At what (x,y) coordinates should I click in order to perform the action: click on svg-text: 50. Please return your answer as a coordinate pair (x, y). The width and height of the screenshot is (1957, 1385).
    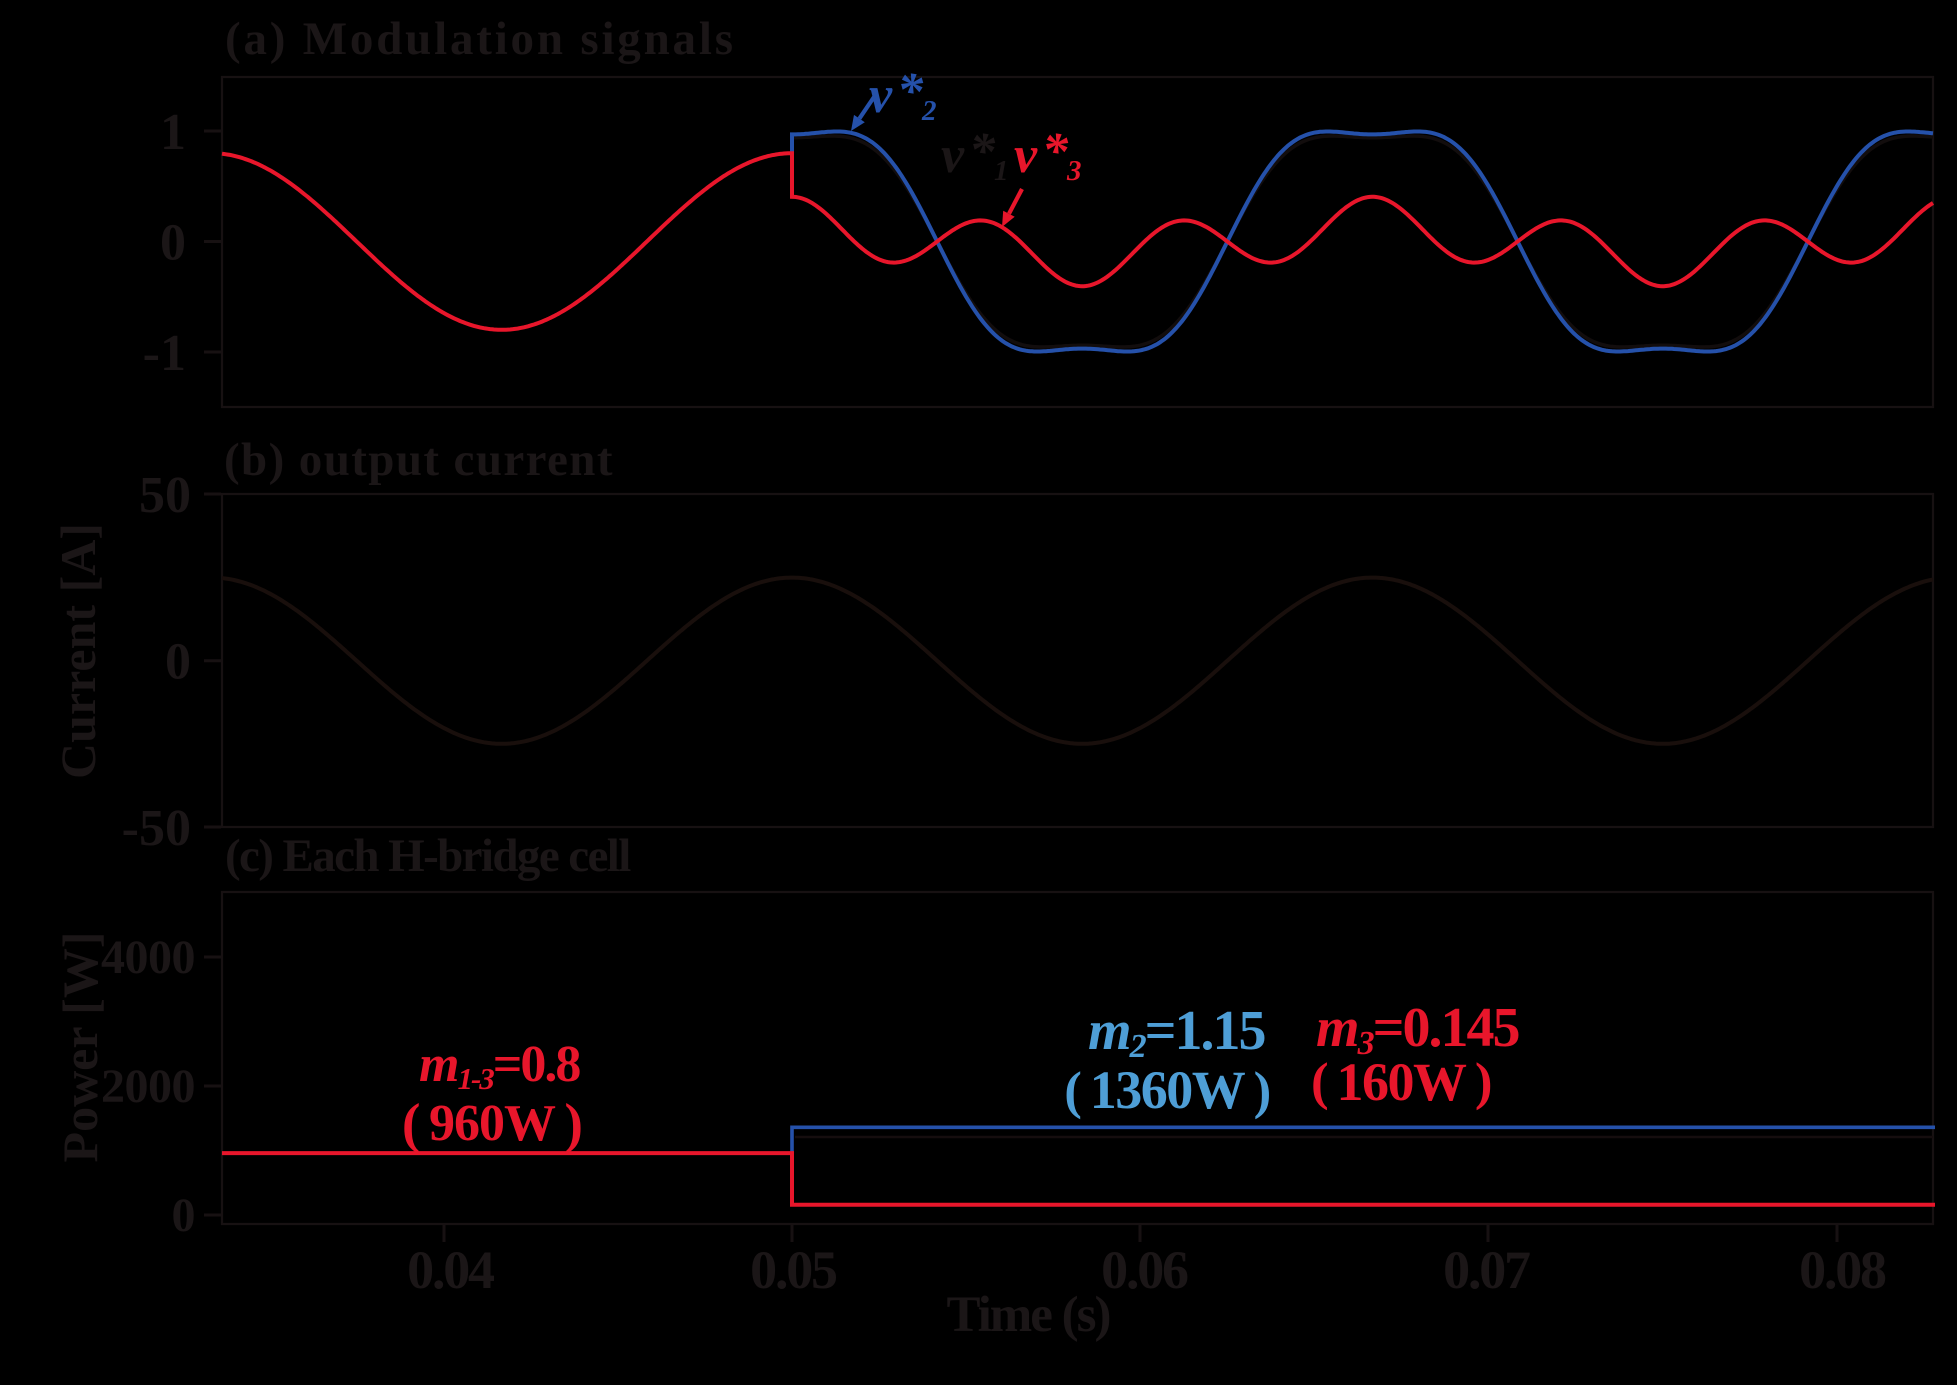
    Looking at the image, I should click on (165, 495).